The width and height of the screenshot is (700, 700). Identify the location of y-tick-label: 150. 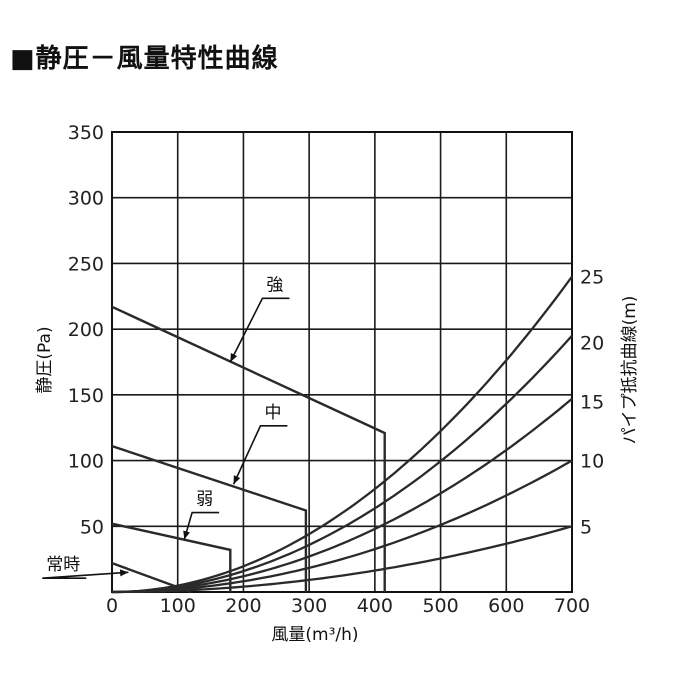
(86, 396).